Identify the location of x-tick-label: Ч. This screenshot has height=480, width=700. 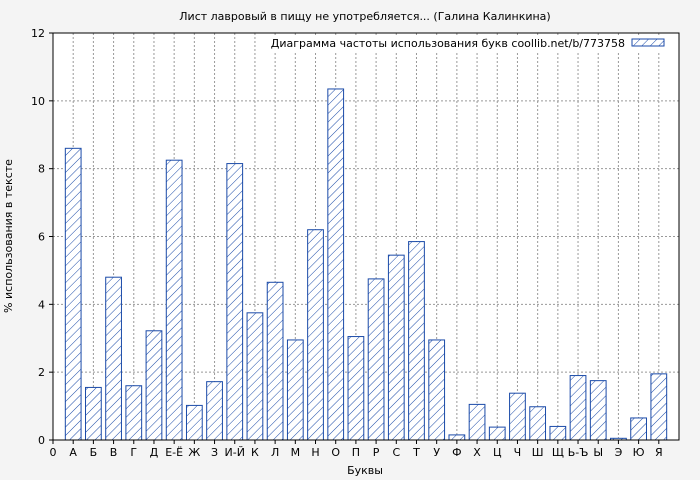
(518, 452).